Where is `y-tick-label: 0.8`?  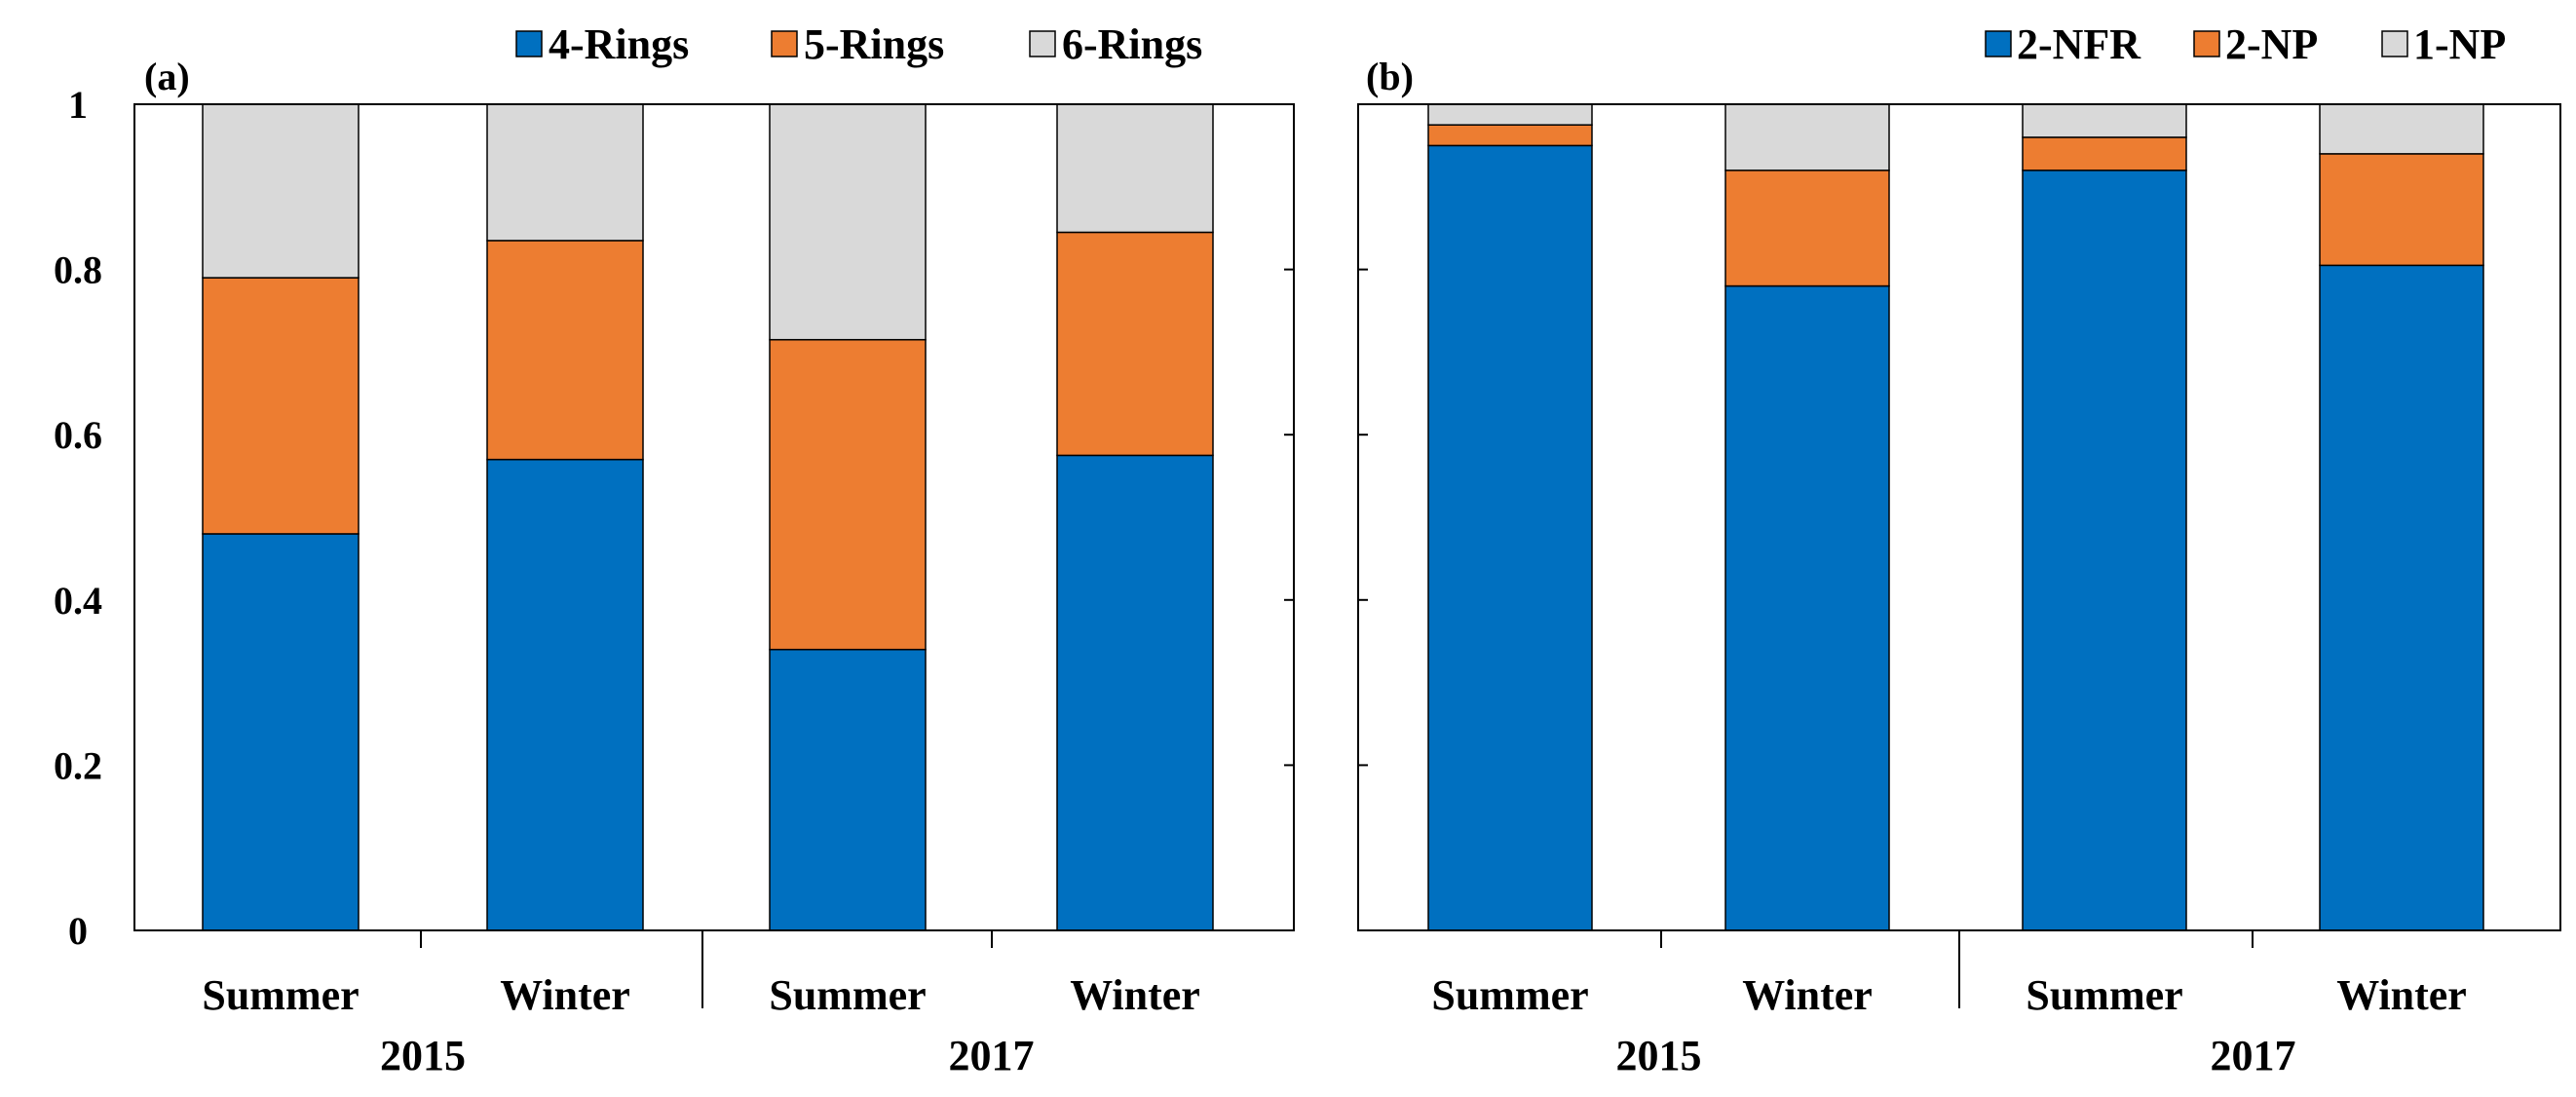 y-tick-label: 0.8 is located at coordinates (78, 270).